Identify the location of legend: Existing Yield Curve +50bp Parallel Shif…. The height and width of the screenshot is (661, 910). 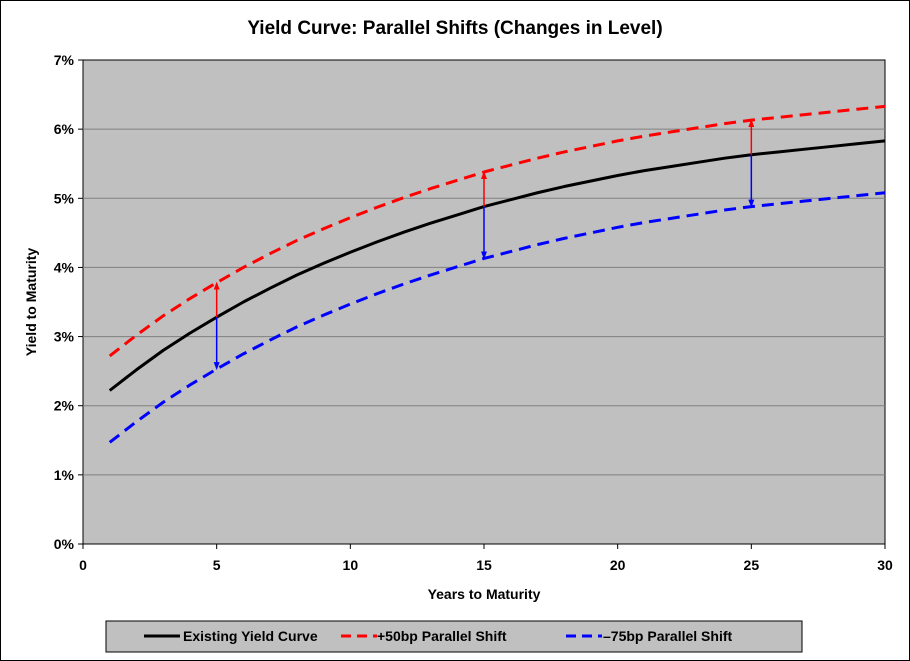
(454, 636).